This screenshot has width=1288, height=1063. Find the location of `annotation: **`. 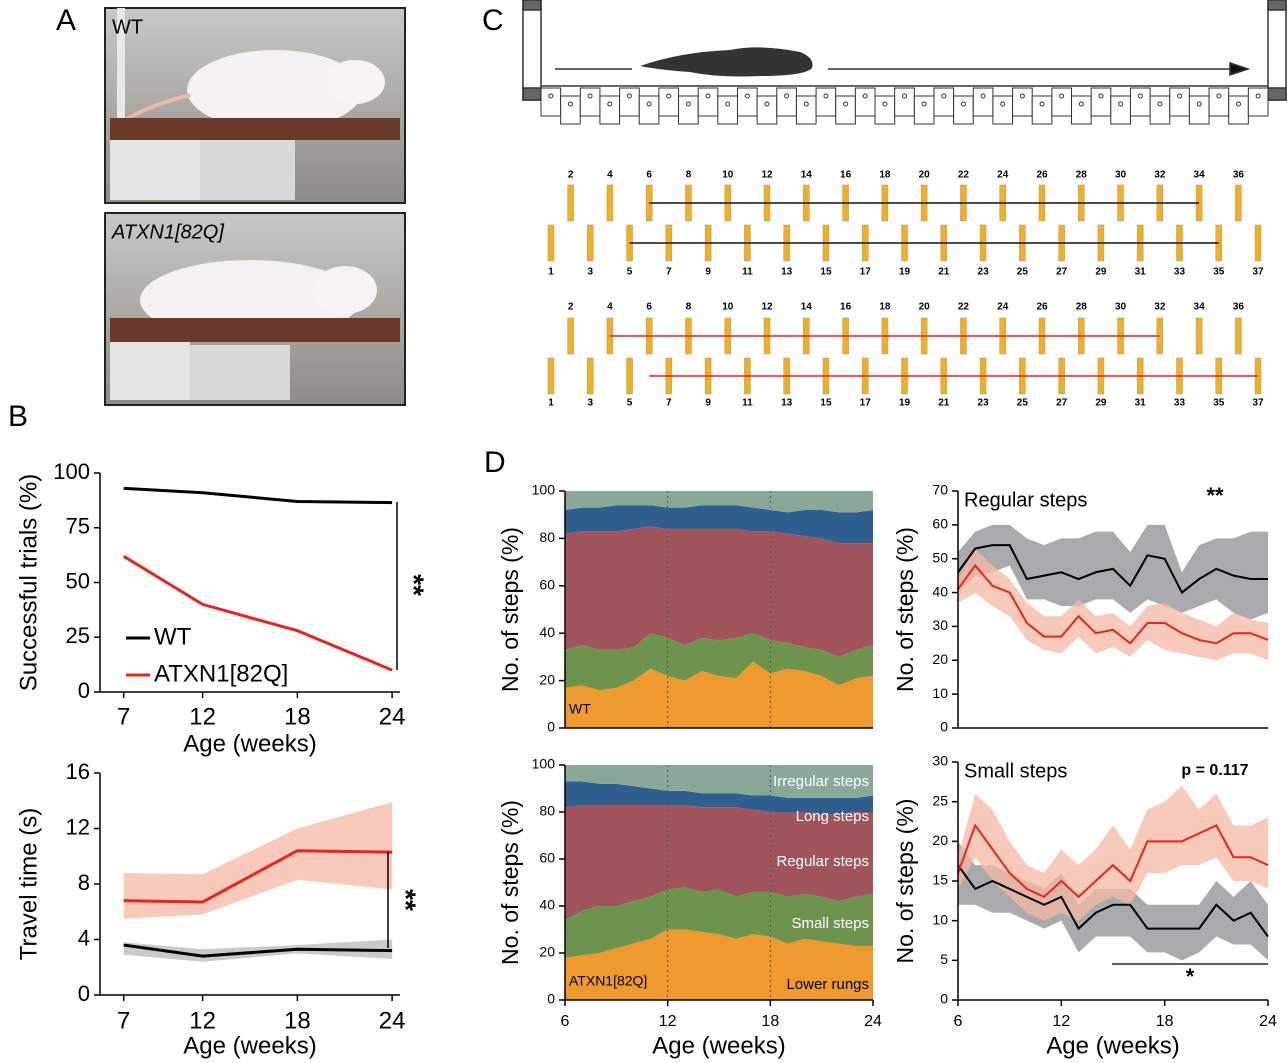

annotation: ** is located at coordinates (1215, 495).